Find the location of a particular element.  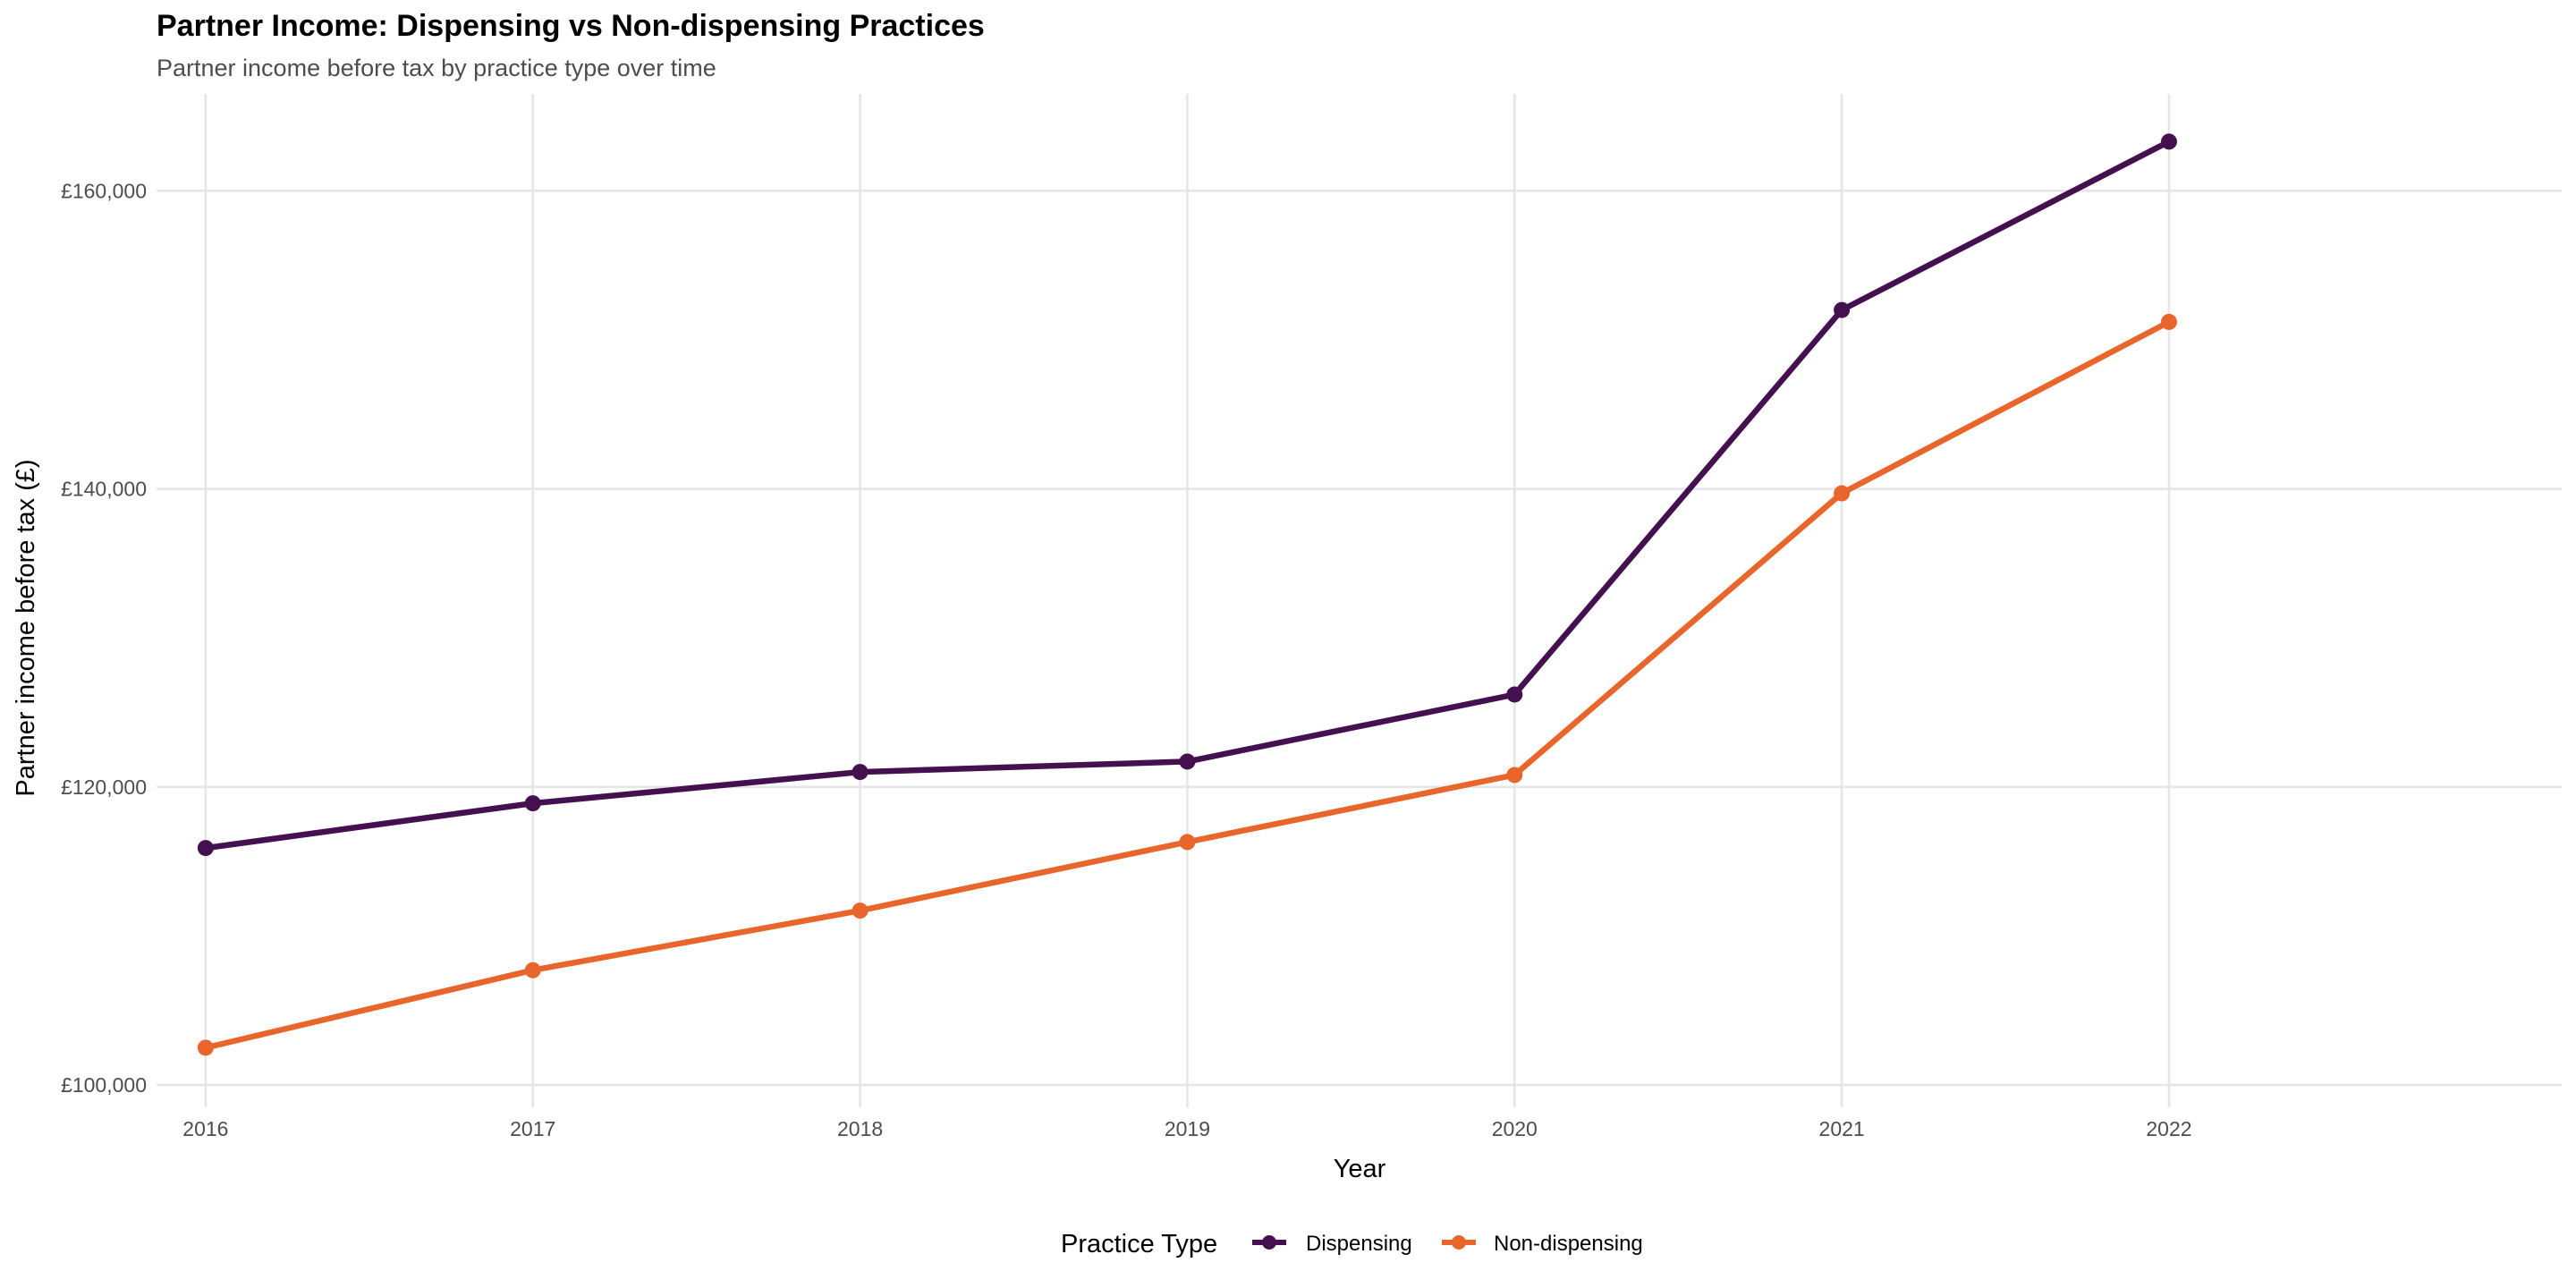

y-axis-title: Partner income before tax (£) is located at coordinates (26, 627).